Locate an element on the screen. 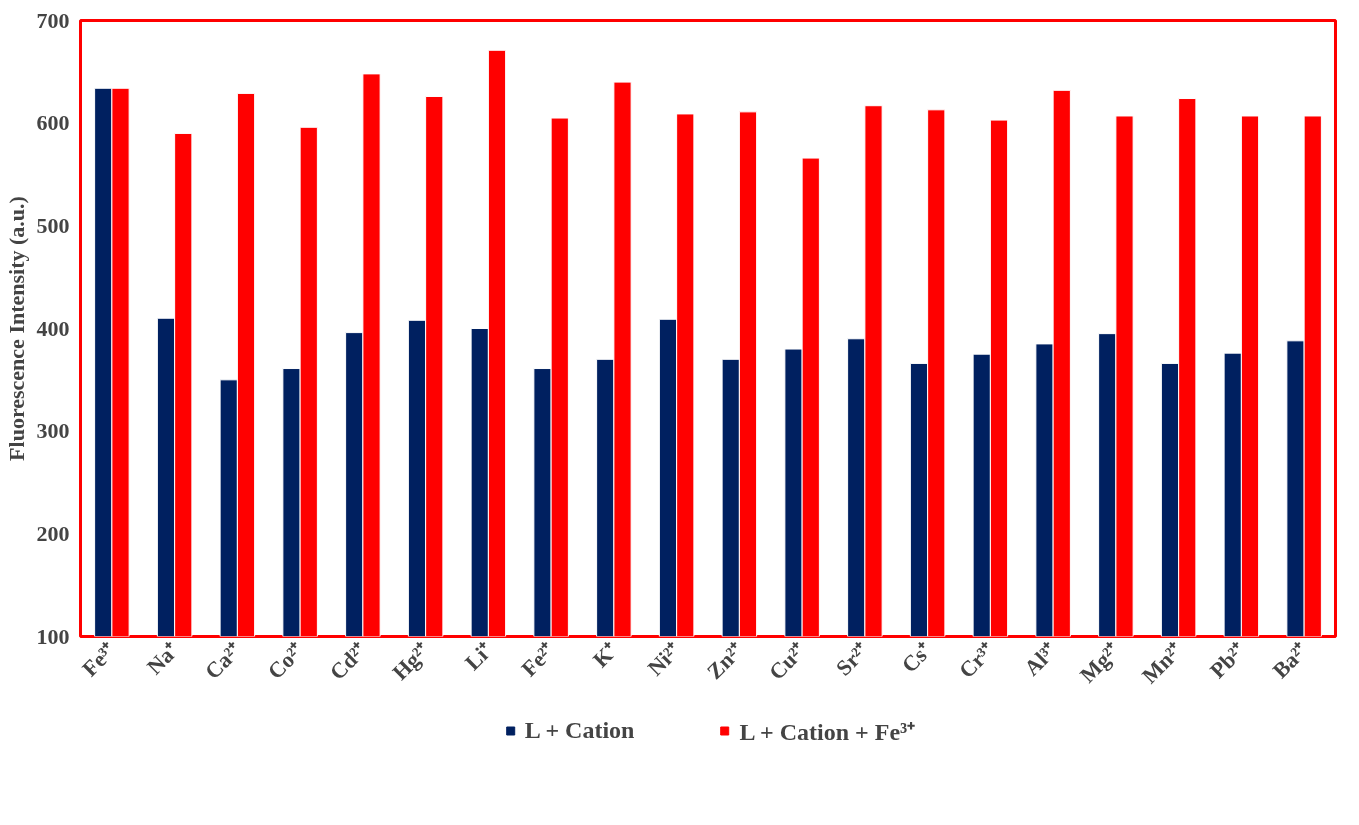 This screenshot has height=825, width=1359. x-tick-label: Ba²⁺ is located at coordinates (1290, 660).